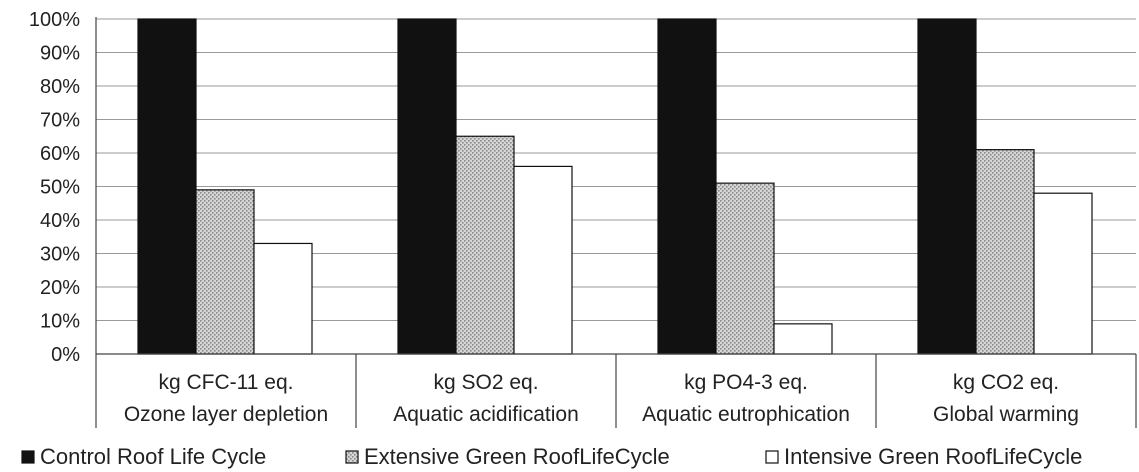 This screenshot has width=1139, height=472. Describe the element at coordinates (517, 456) in the screenshot. I see `legend-label: Extensive Green RoofLifeCycle` at that location.